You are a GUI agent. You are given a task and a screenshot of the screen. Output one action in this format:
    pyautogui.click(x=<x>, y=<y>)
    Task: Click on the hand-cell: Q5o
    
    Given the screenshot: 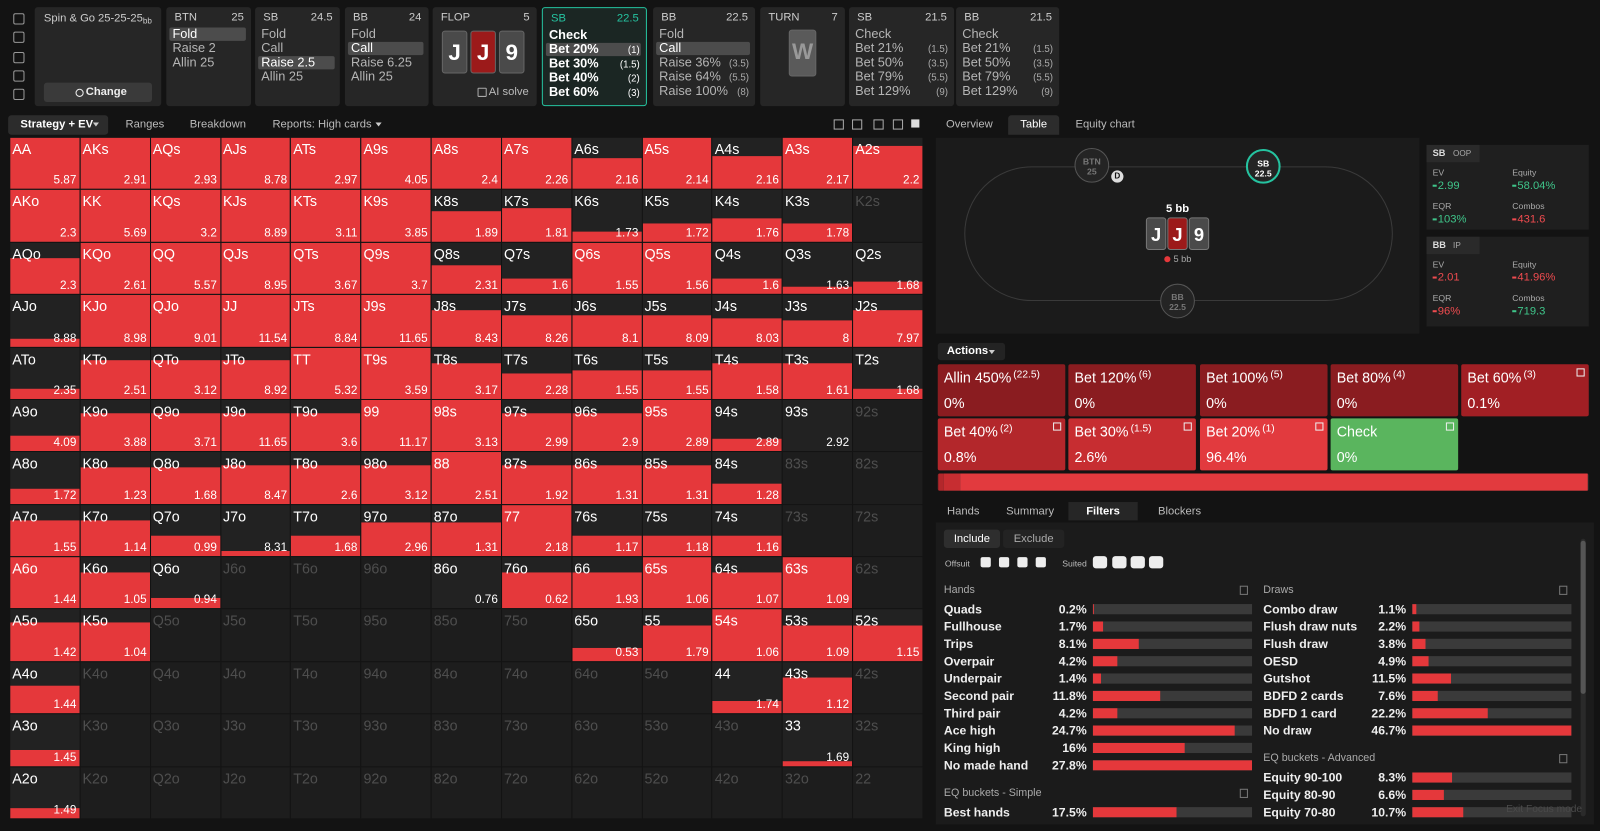 What is the action you would take?
    pyautogui.click(x=185, y=635)
    